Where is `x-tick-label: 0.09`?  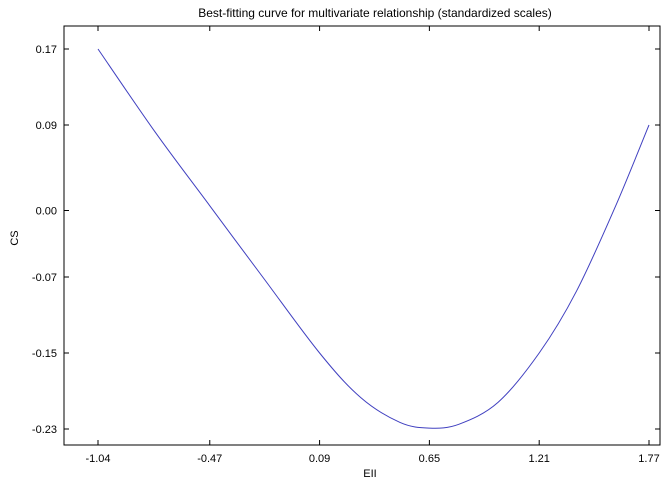 x-tick-label: 0.09 is located at coordinates (319, 459).